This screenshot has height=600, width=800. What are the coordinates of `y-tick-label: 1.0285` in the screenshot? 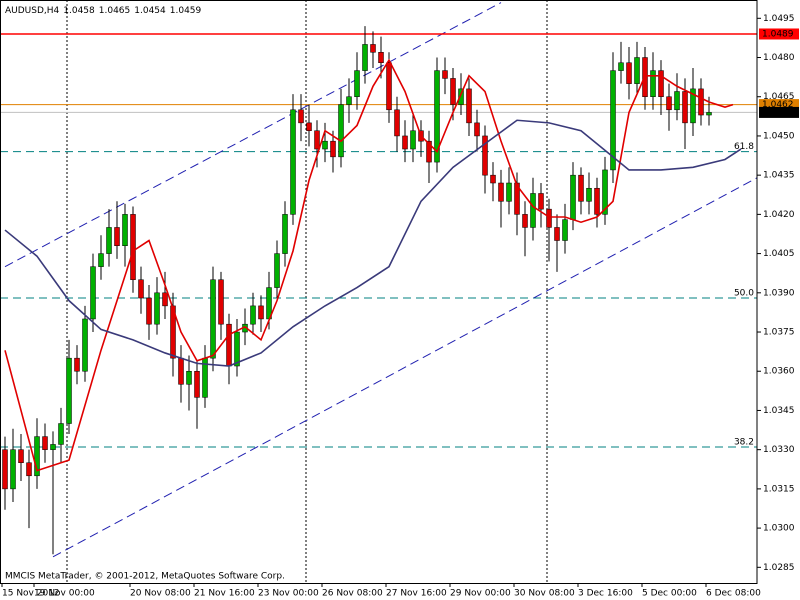 It's located at (779, 568).